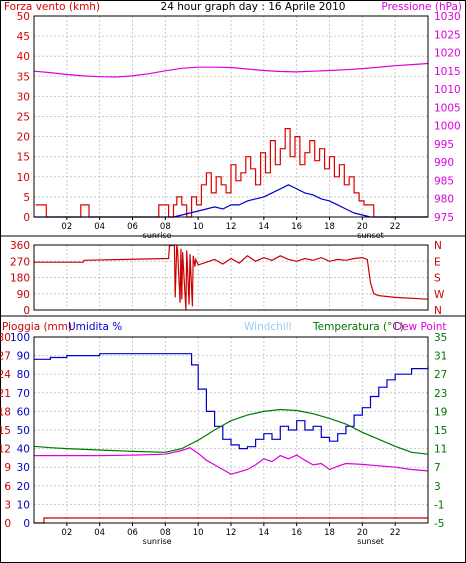 This screenshot has height=563, width=466. Describe the element at coordinates (23, 468) in the screenshot. I see `humidity-y-tick-label: 30` at that location.